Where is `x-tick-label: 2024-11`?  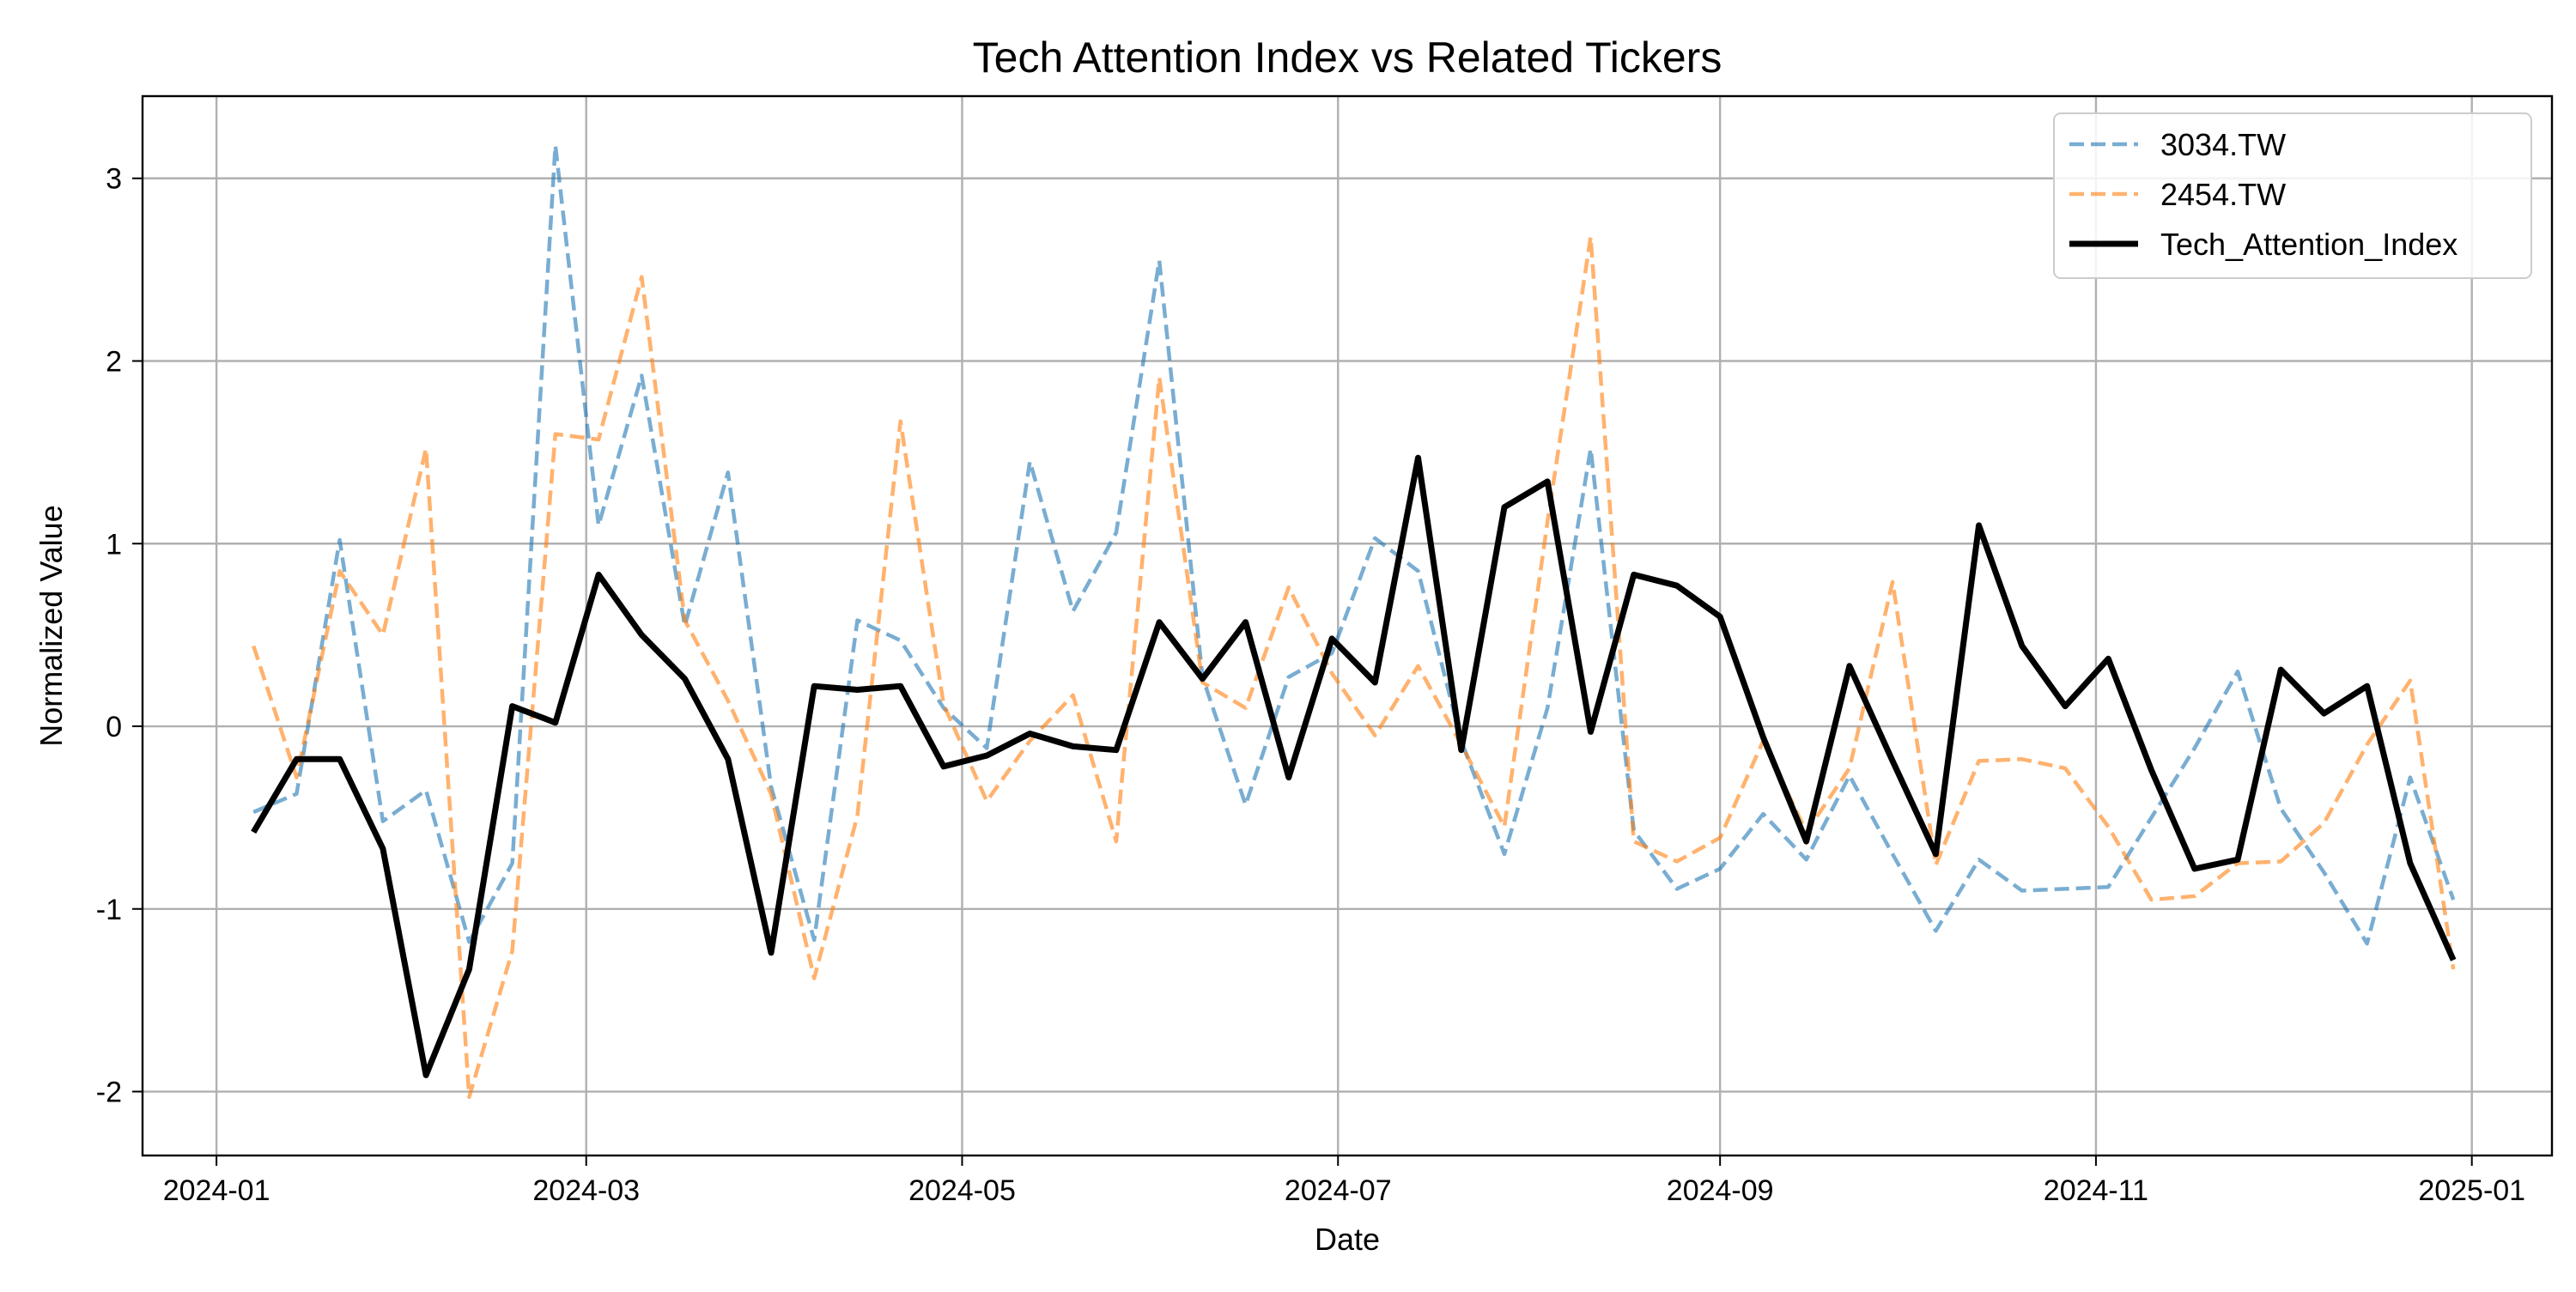
x-tick-label: 2024-11 is located at coordinates (2096, 1190).